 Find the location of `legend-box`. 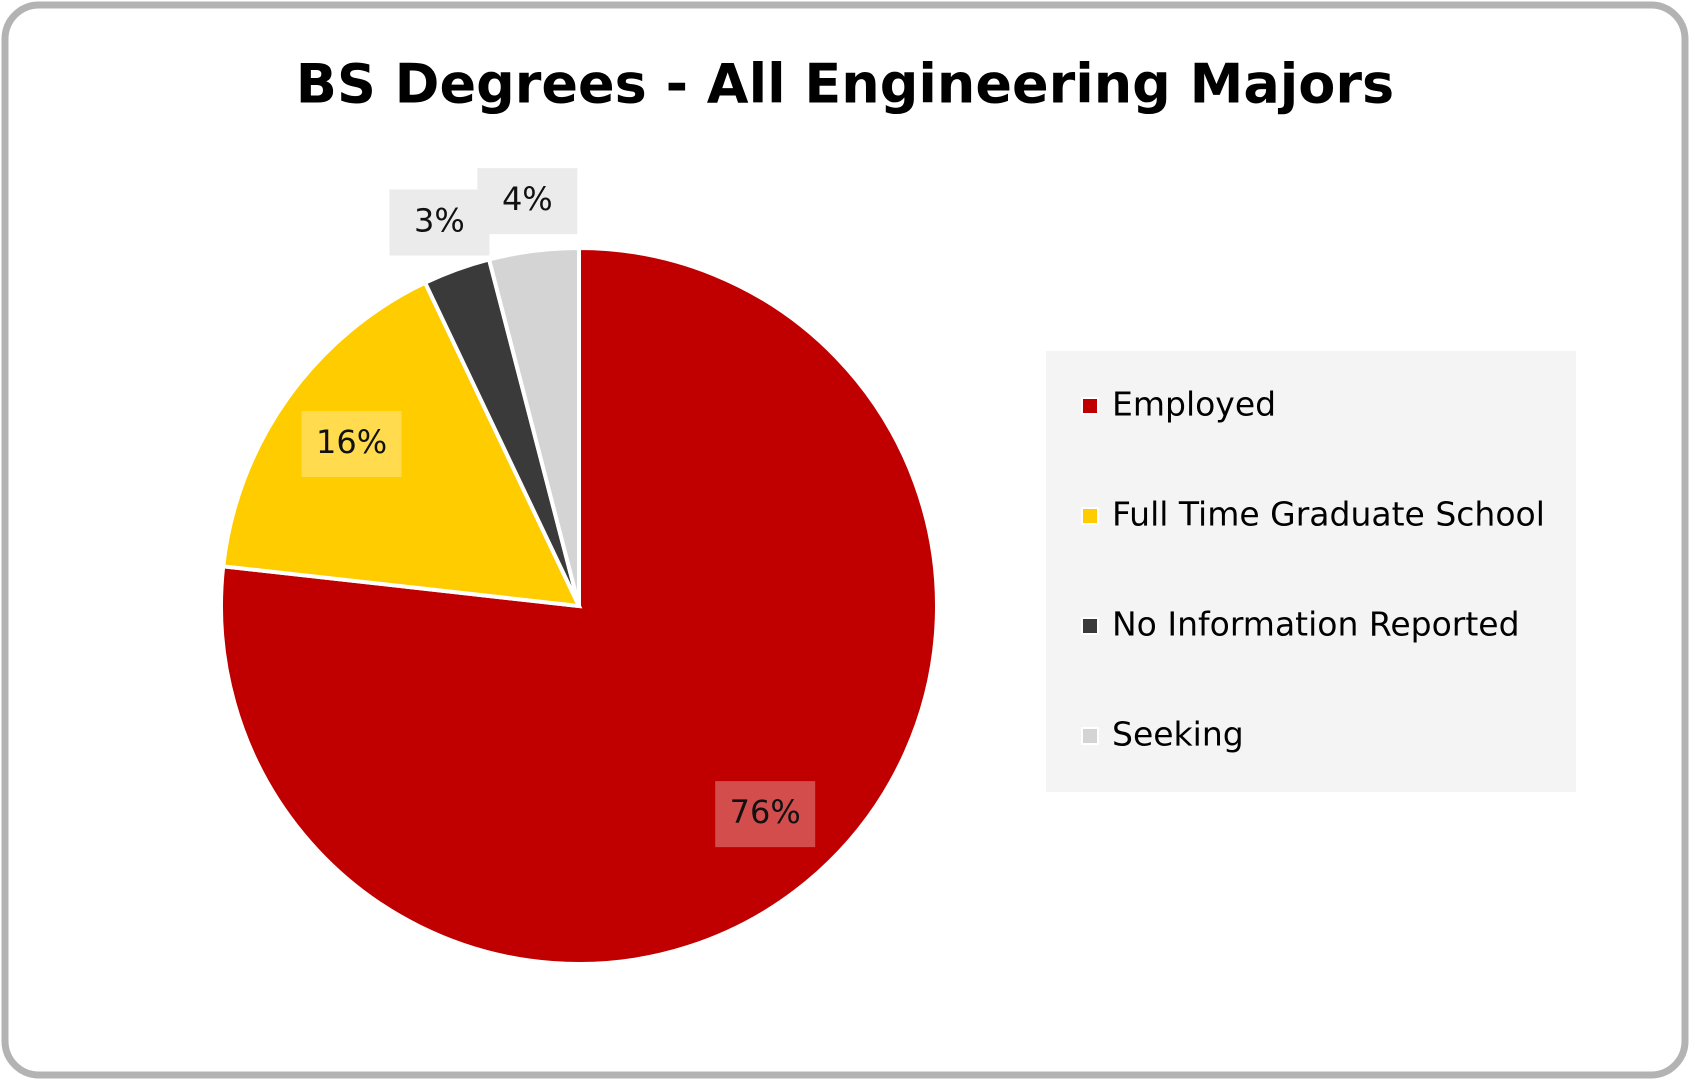

legend-box is located at coordinates (1311, 571).